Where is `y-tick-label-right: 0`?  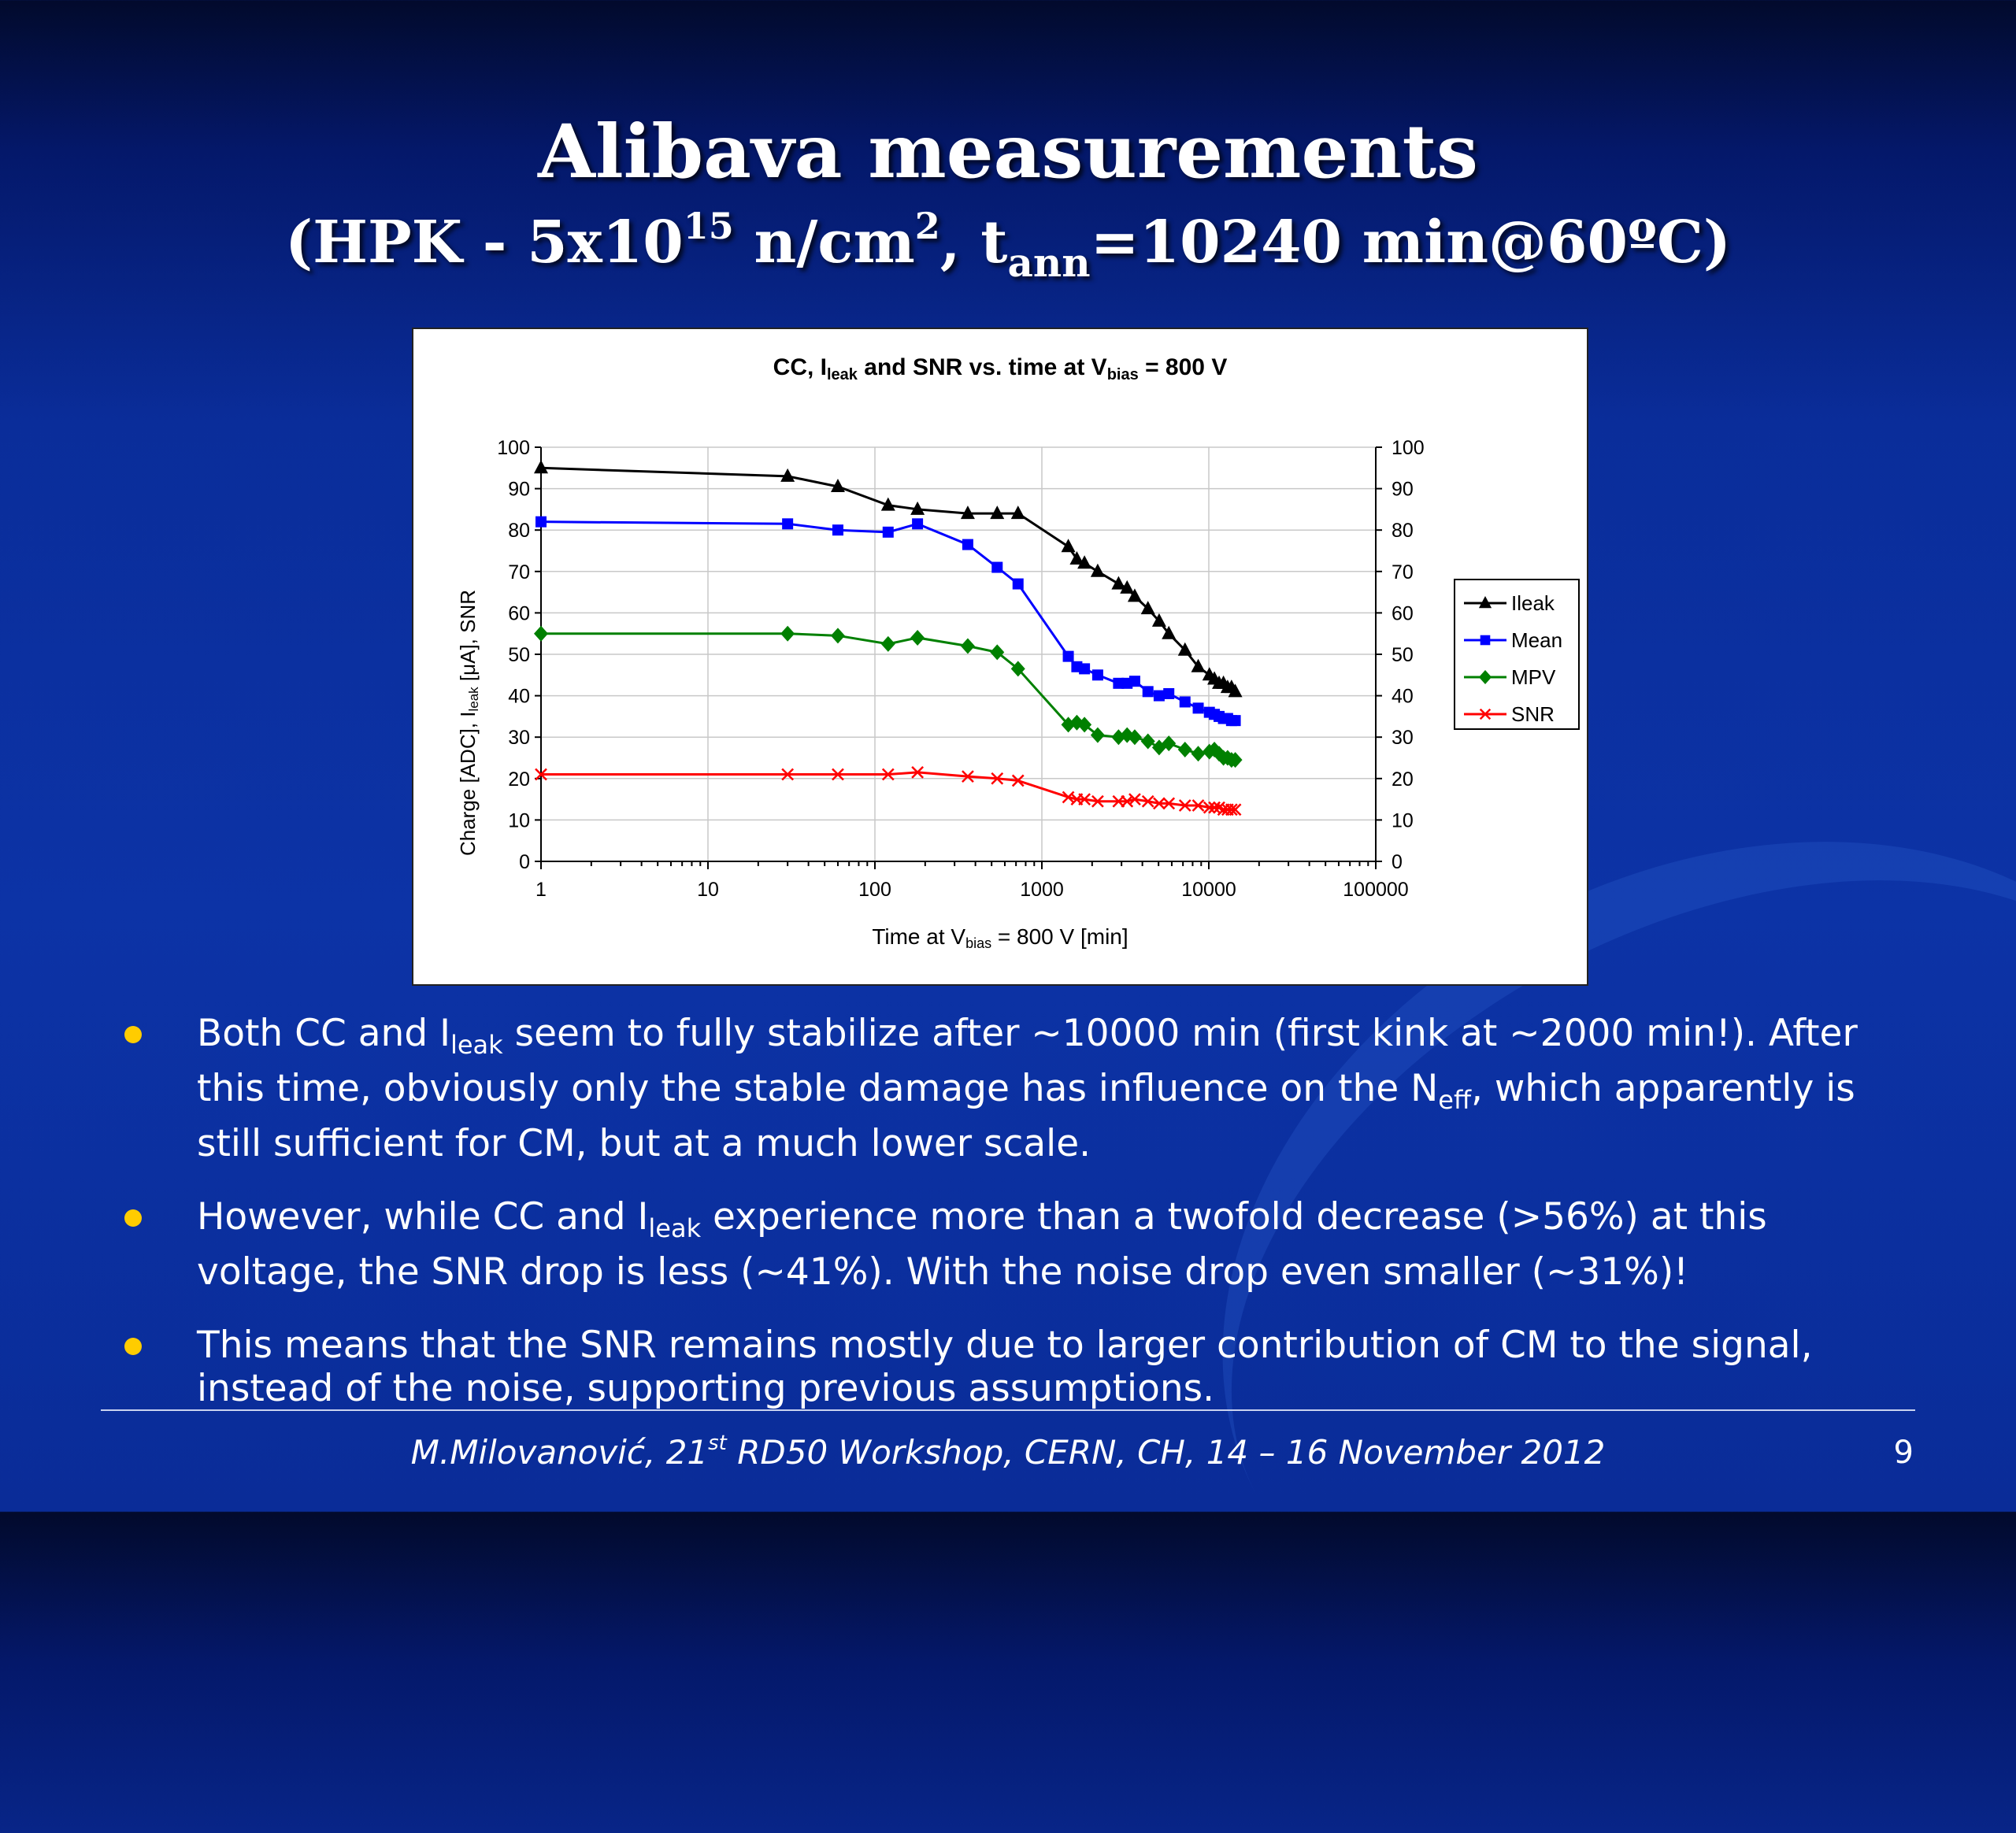 y-tick-label-right: 0 is located at coordinates (1397, 862).